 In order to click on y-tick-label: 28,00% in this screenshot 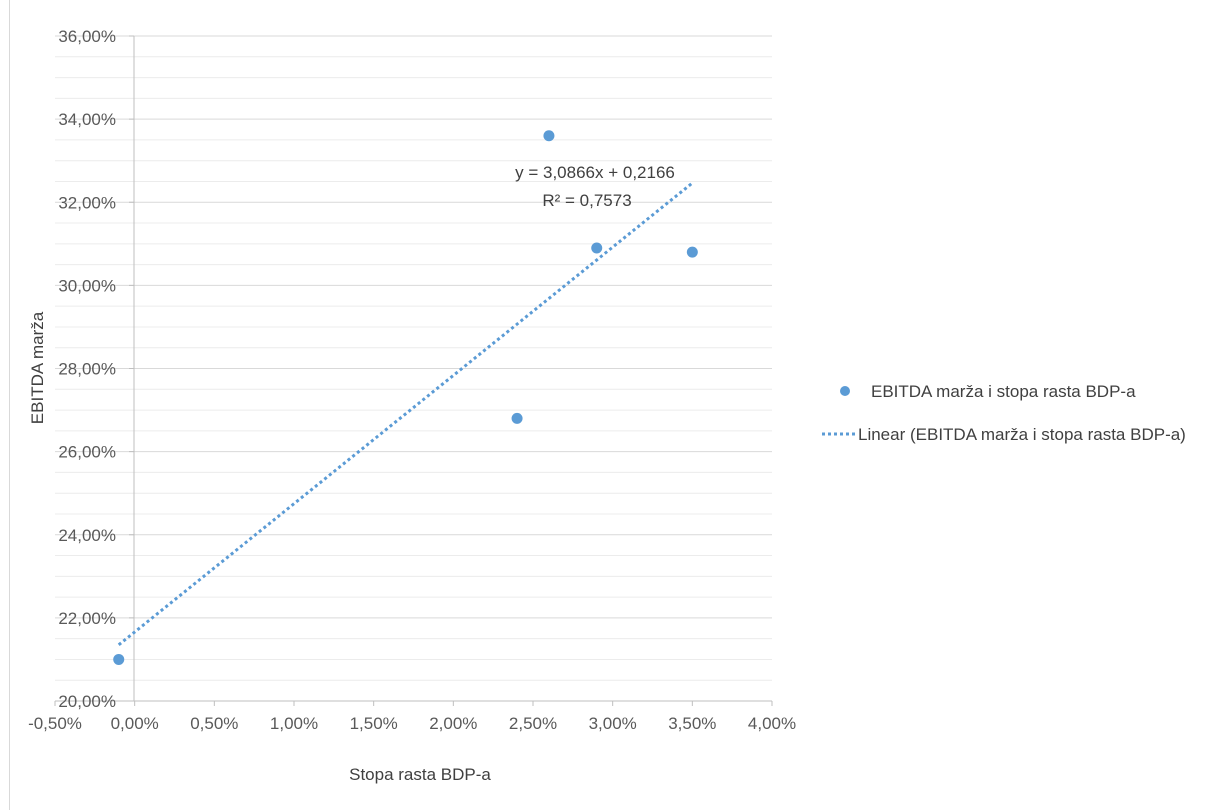, I will do `click(87, 369)`.